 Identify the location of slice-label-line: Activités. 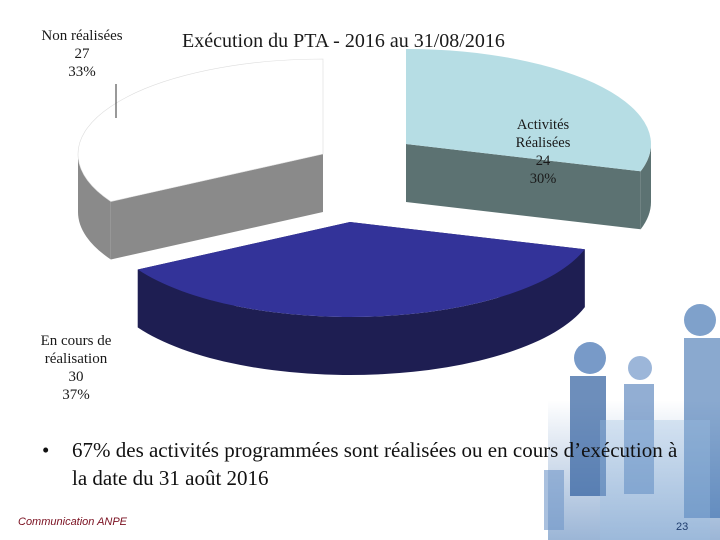
(543, 125).